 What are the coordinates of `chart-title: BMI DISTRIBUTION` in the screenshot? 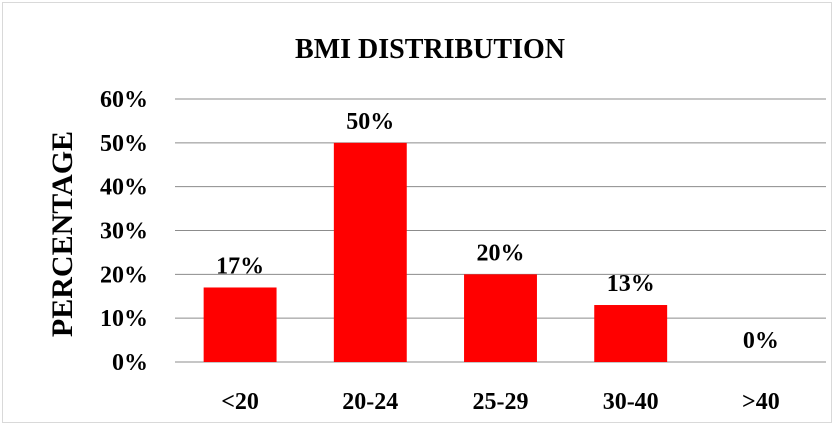 It's located at (430, 49).